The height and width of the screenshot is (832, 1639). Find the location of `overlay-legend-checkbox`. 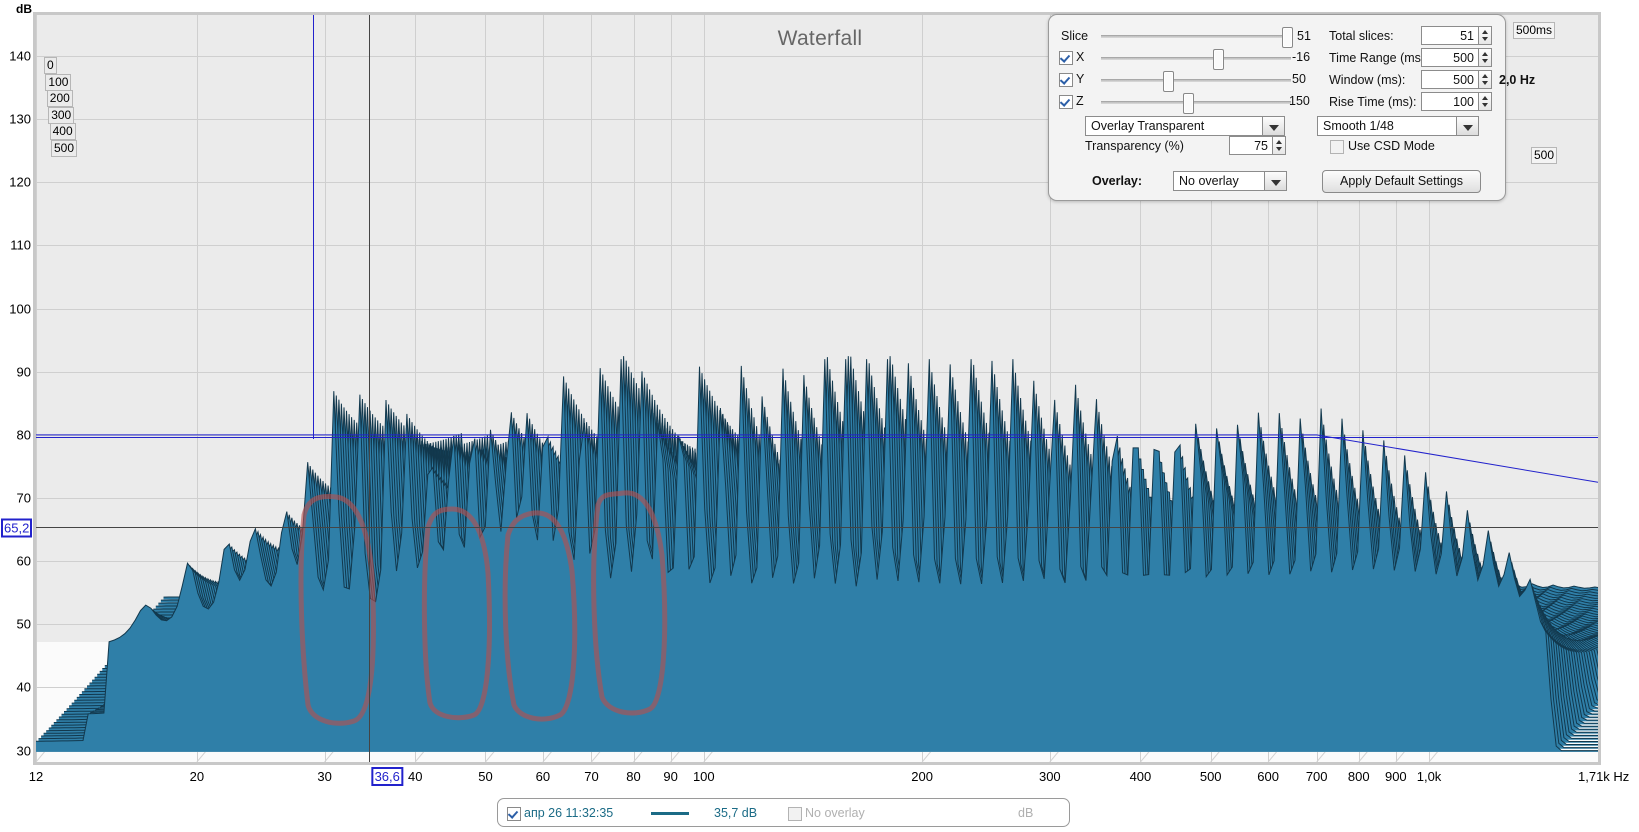

overlay-legend-checkbox is located at coordinates (795, 814).